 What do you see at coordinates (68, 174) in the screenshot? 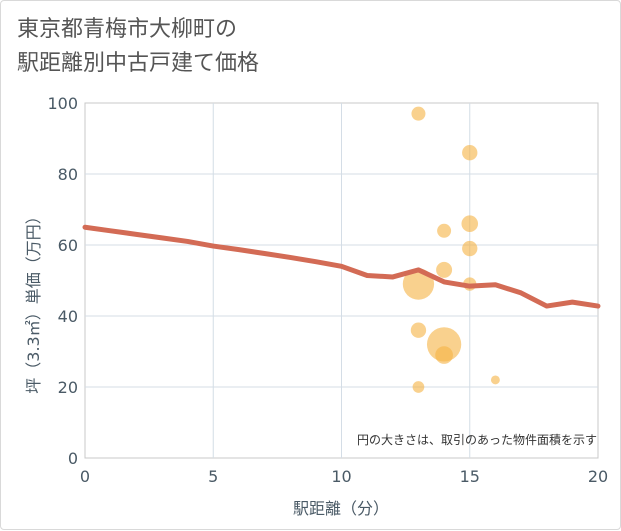
I see `y-tick-label-4: 80` at bounding box center [68, 174].